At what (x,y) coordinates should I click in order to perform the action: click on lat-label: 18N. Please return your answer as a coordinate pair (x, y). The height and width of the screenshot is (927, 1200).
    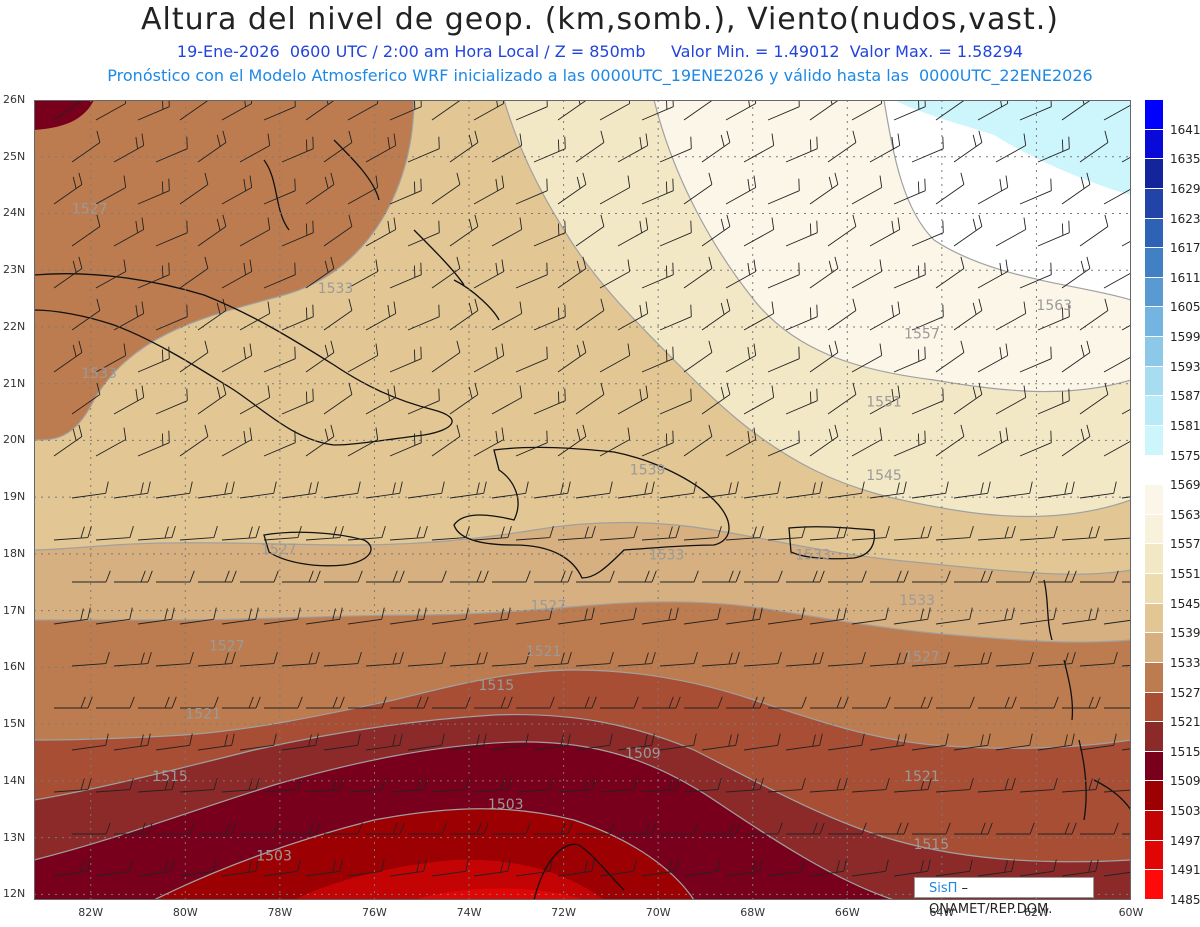
    Looking at the image, I should click on (14, 553).